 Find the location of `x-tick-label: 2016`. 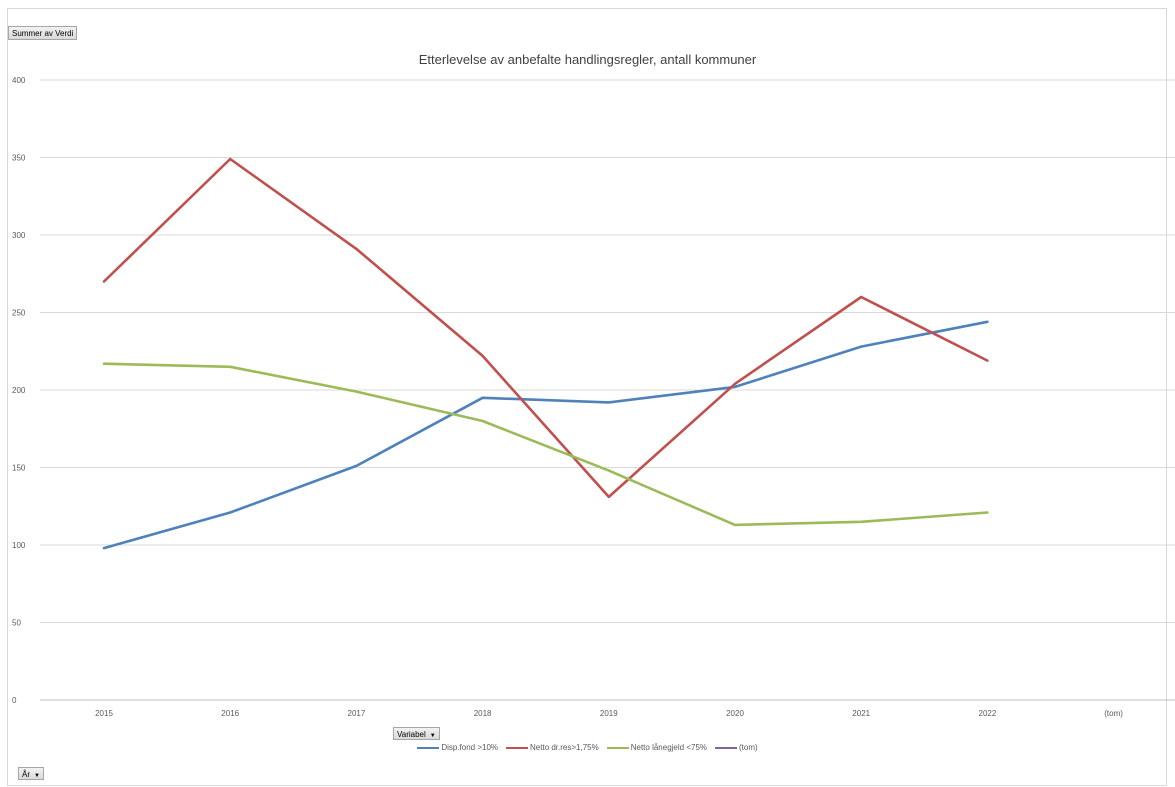

x-tick-label: 2016 is located at coordinates (230, 713).